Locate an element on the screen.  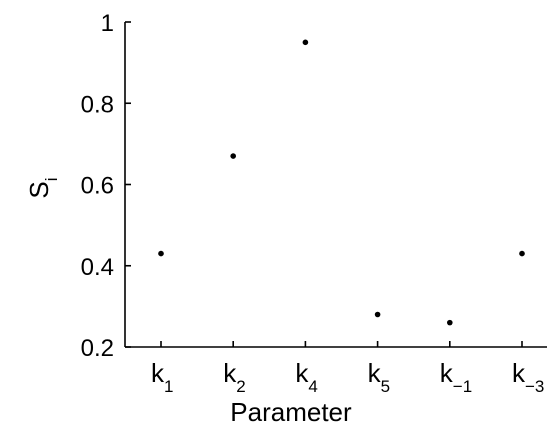
x-tick-label-subscript: 5 is located at coordinates (385, 386).